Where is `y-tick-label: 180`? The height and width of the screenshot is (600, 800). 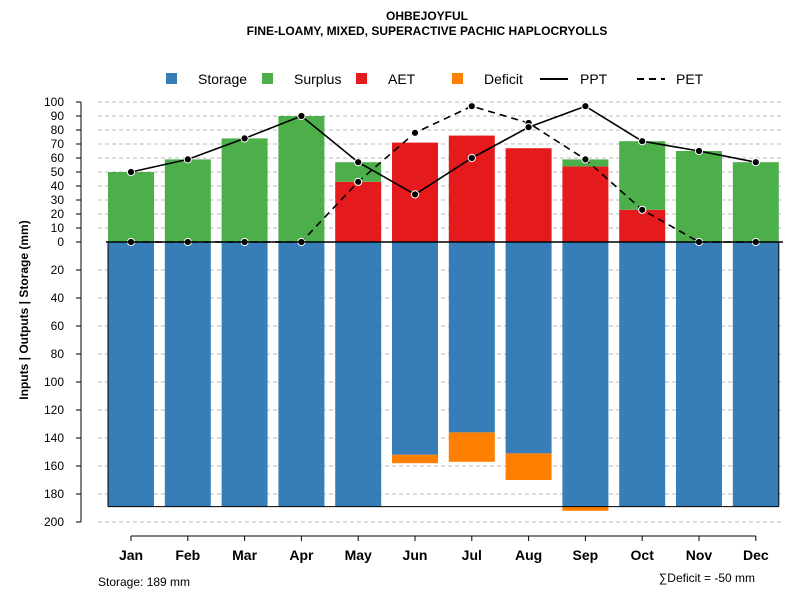 y-tick-label: 180 is located at coordinates (54, 494).